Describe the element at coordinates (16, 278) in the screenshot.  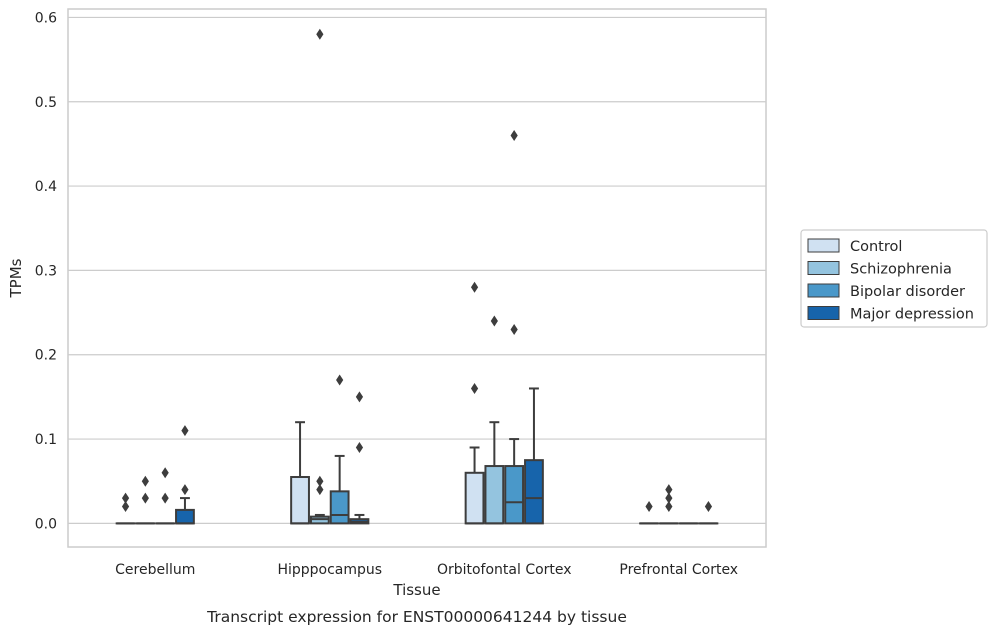
I see `y-axis-label: TPMs` at that location.